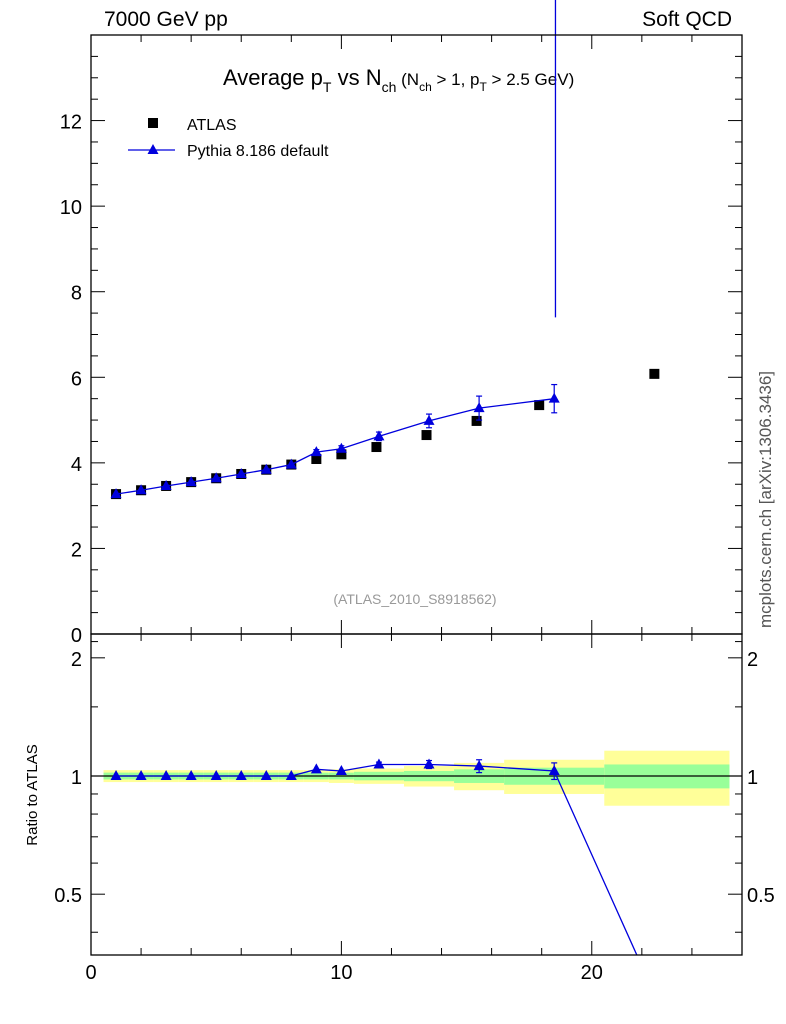  What do you see at coordinates (592, 973) in the screenshot?
I see `ratio-xtick-label: 20` at bounding box center [592, 973].